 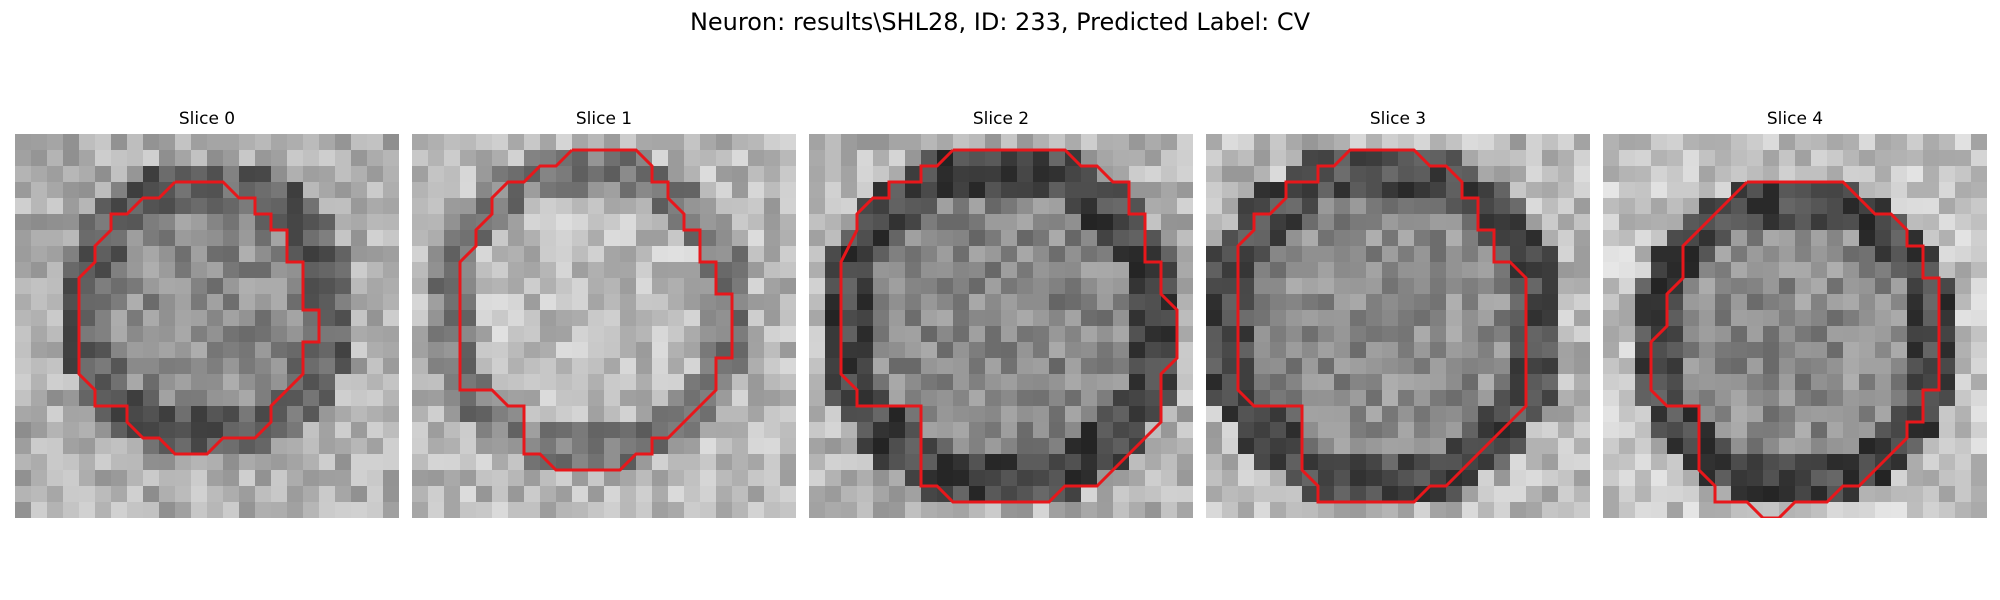 What do you see at coordinates (1001, 119) in the screenshot?
I see `slice-title: Slice 2` at bounding box center [1001, 119].